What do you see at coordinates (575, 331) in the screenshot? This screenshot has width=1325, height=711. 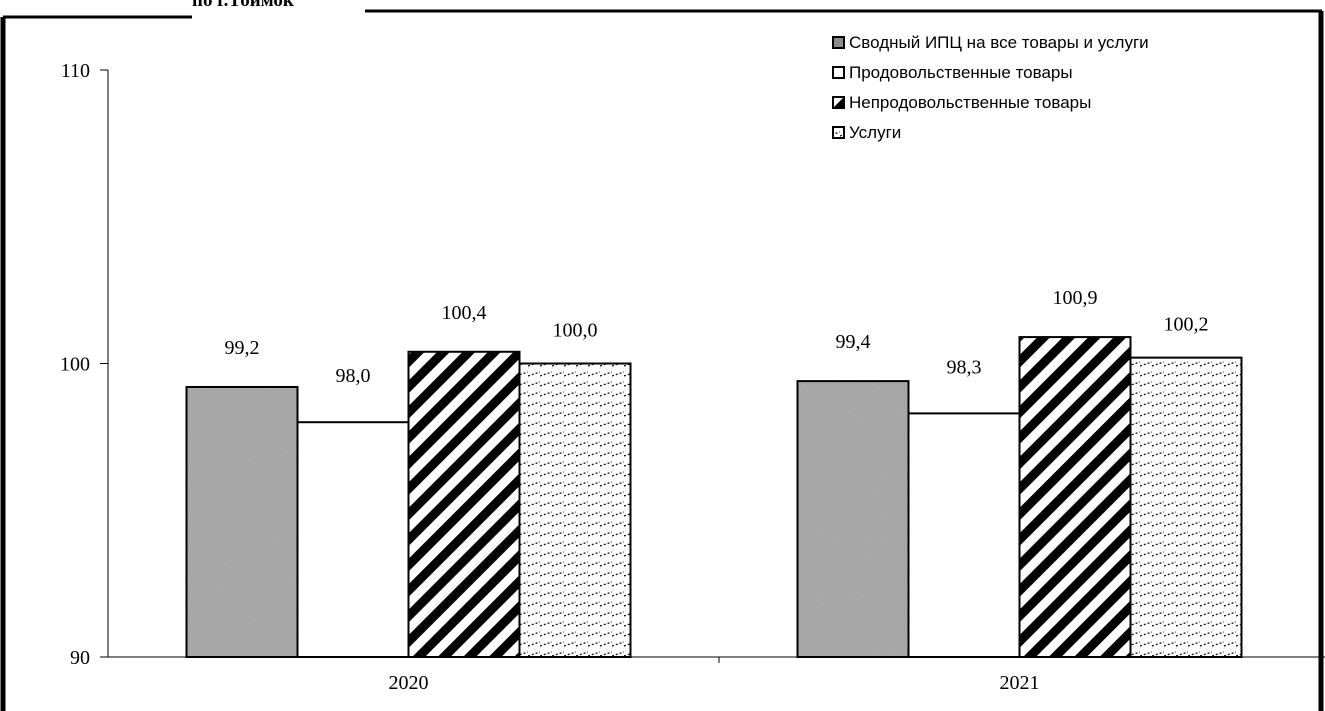 I see `bar-value-label: 100,0` at bounding box center [575, 331].